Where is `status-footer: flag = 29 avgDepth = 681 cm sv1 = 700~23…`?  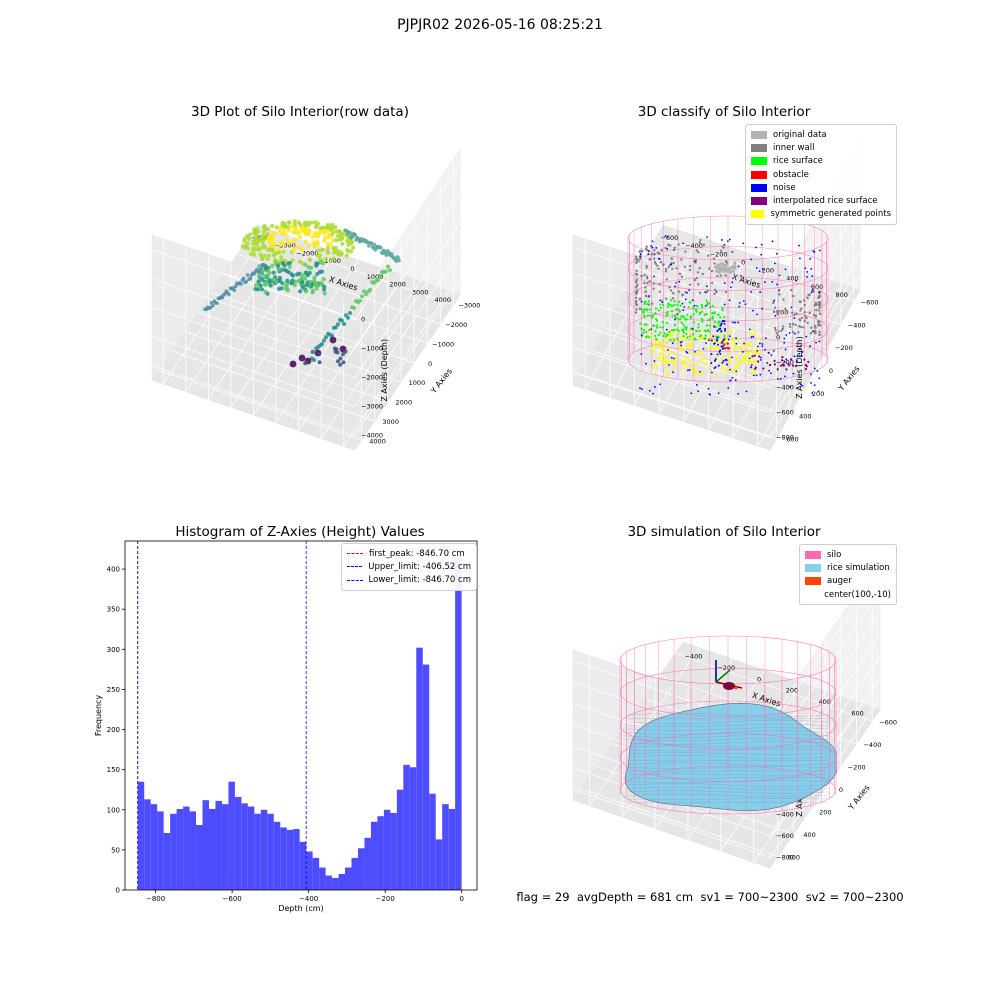 status-footer: flag = 29 avgDepth = 681 cm sv1 = 700~23… is located at coordinates (710, 897).